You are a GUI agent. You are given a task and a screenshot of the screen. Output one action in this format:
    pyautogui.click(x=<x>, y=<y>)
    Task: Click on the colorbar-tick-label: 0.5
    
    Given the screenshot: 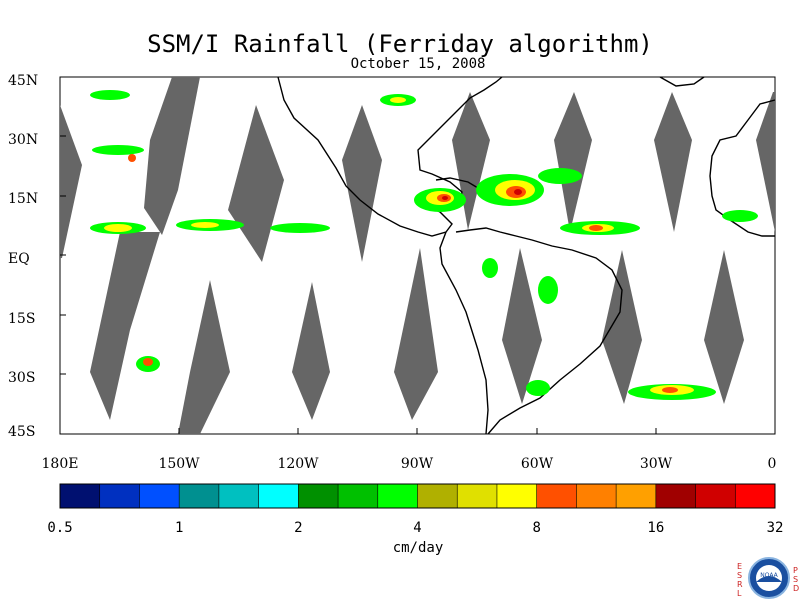 What is the action you would take?
    pyautogui.click(x=60, y=528)
    